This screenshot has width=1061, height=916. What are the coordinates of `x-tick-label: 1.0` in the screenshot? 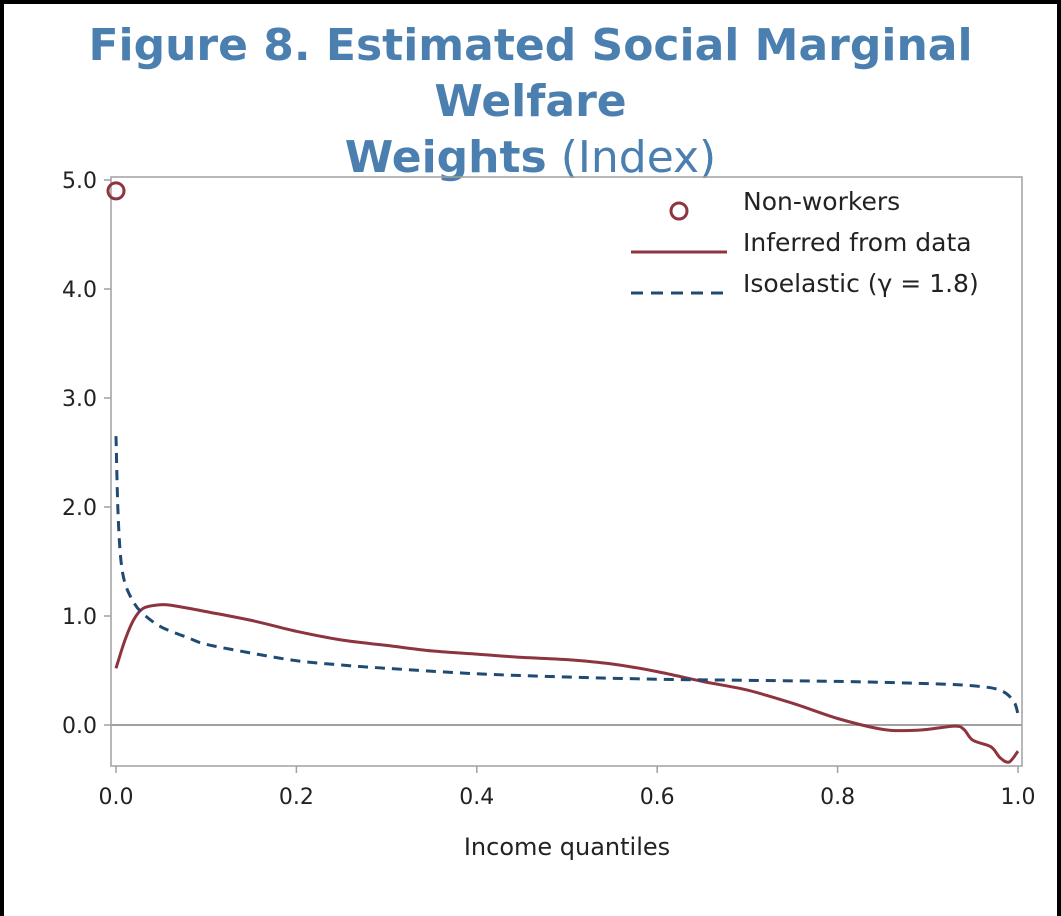 It's located at (1018, 797).